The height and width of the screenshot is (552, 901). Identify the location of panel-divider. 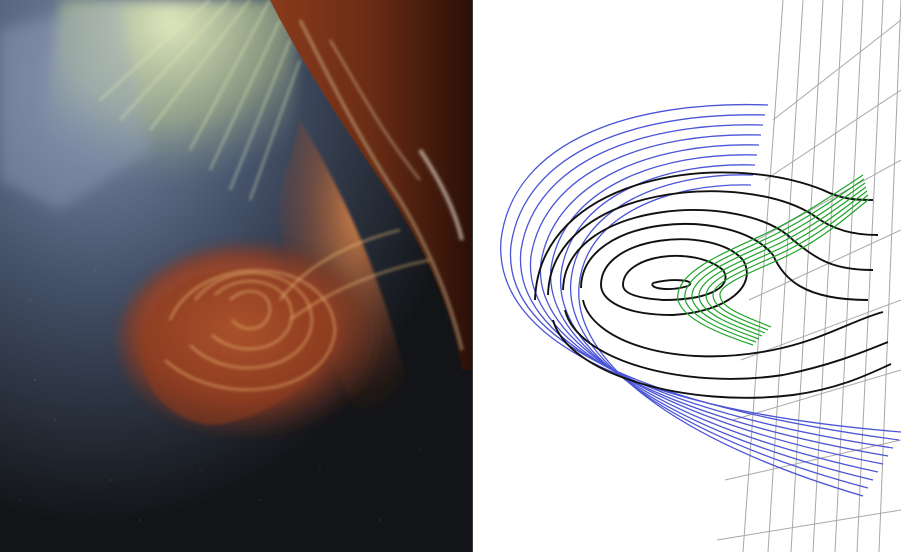
(472, 276).